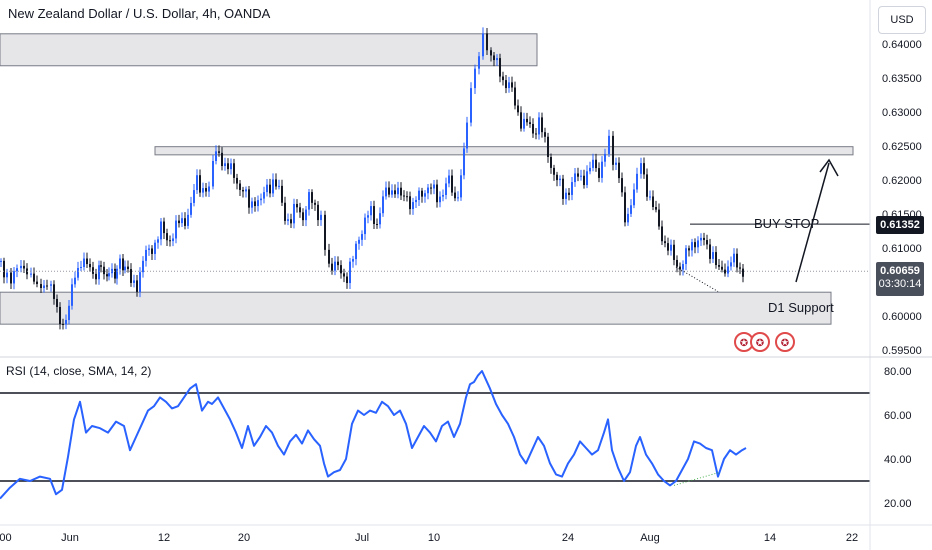 The height and width of the screenshot is (550, 932). Describe the element at coordinates (902, 20) in the screenshot. I see `currency-badge: USD` at that location.